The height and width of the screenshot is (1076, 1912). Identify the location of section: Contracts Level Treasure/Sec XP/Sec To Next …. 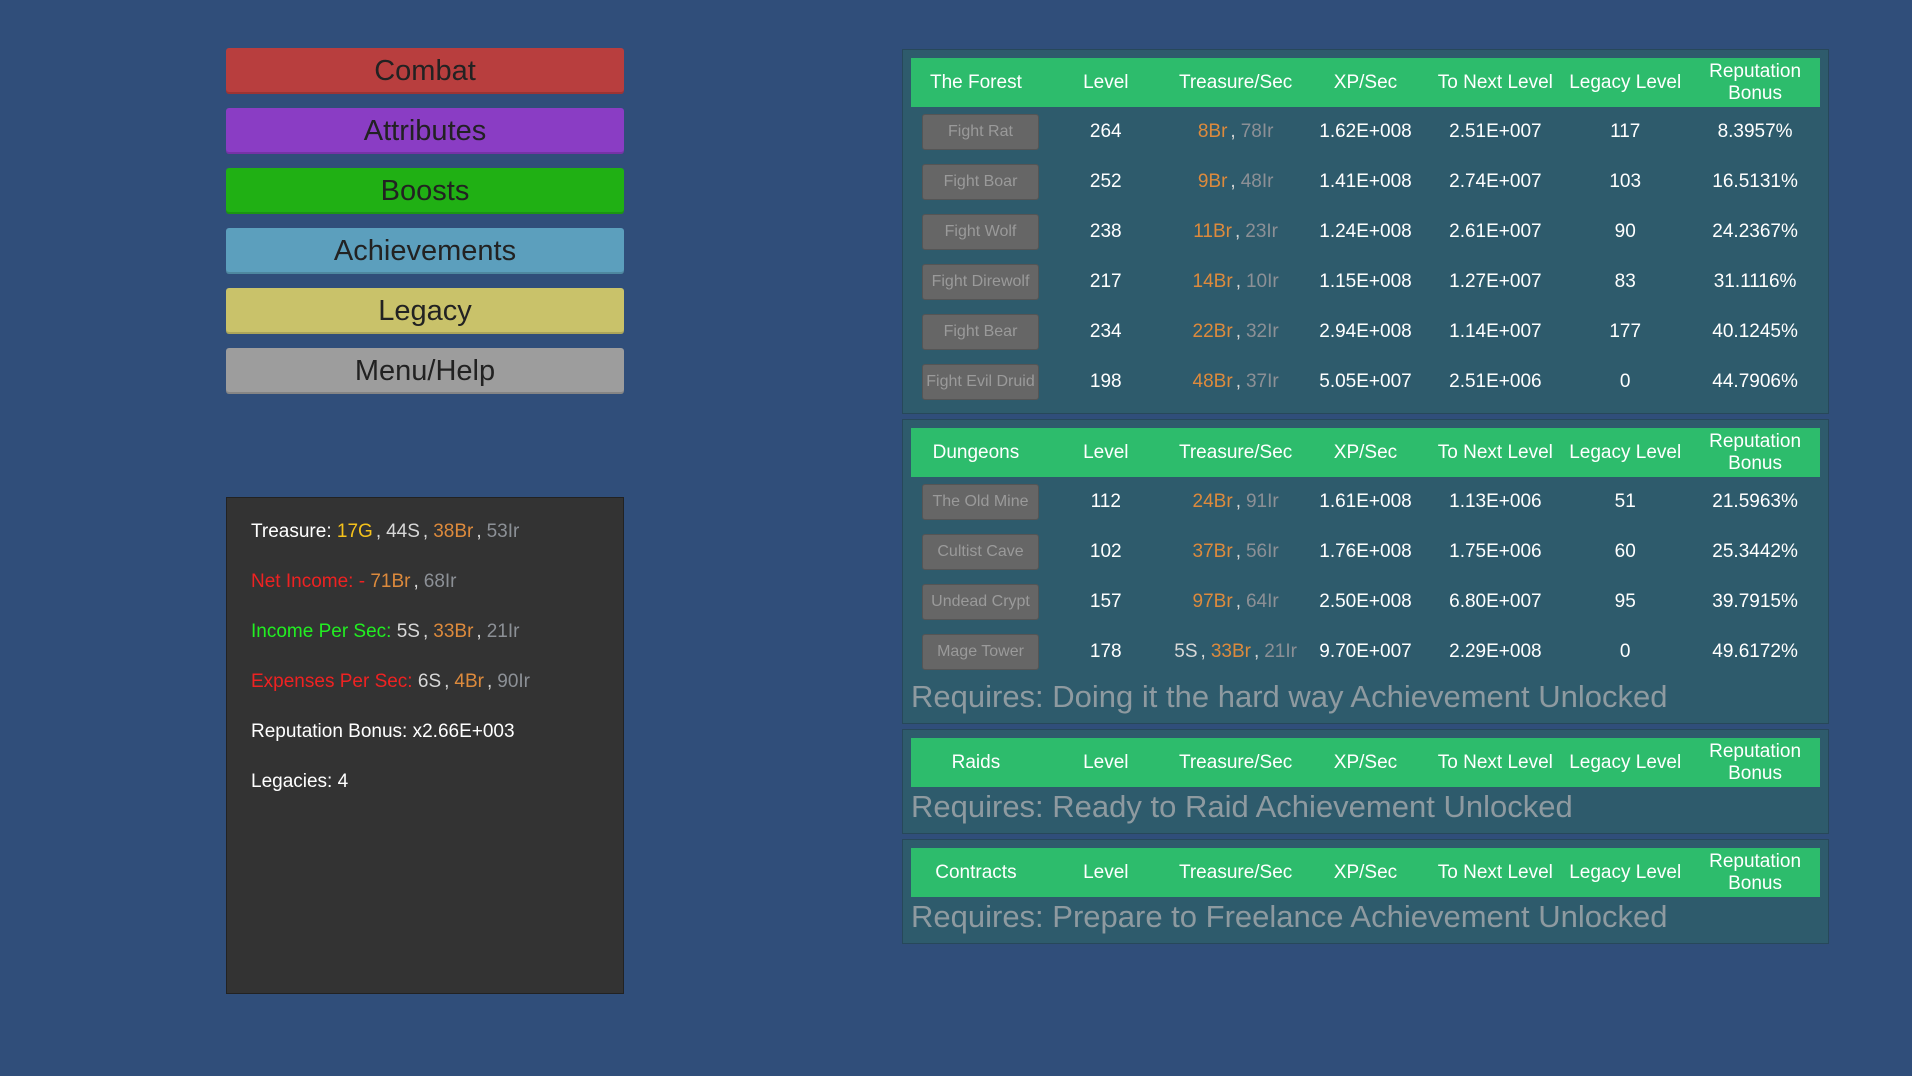
(1365, 891).